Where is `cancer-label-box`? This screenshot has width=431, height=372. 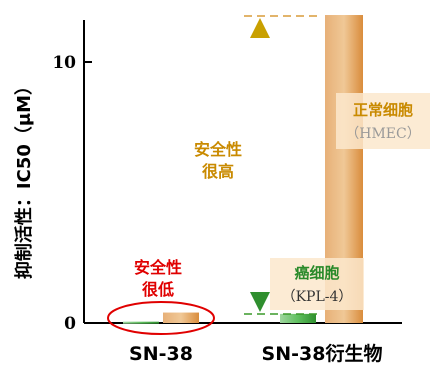
cancer-label-box is located at coordinates (317, 284).